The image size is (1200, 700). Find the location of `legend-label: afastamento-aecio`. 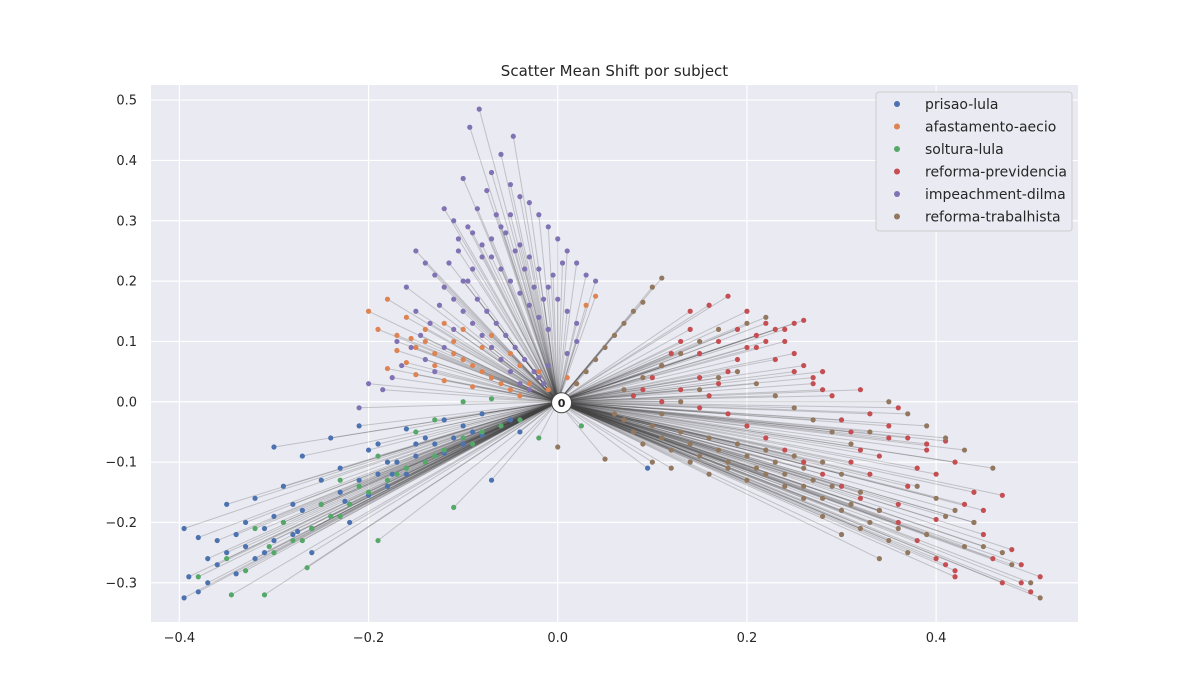

legend-label: afastamento-aecio is located at coordinates (990, 128).